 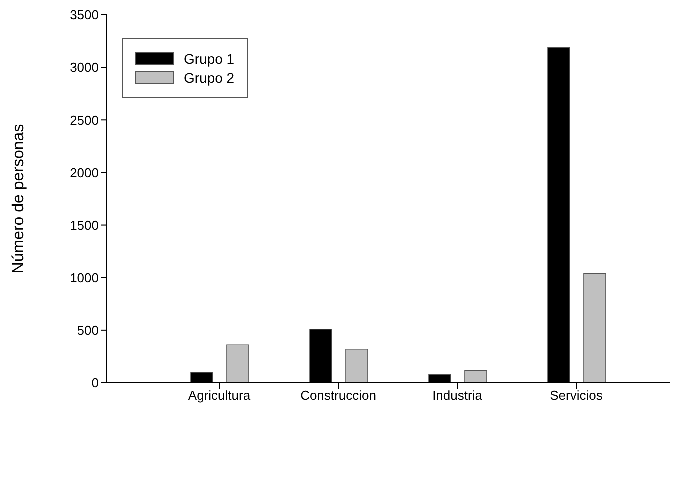 I want to click on legend-label: Grupo 1, so click(x=209, y=58).